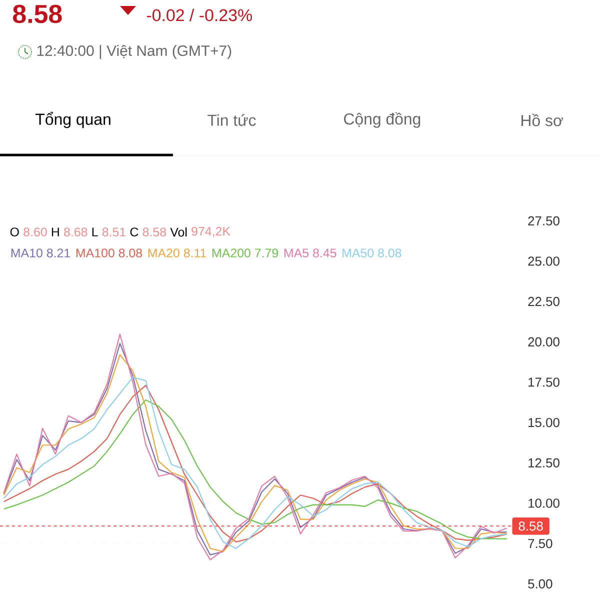 The height and width of the screenshot is (600, 600). I want to click on text: Cộng đồng, so click(382, 120).